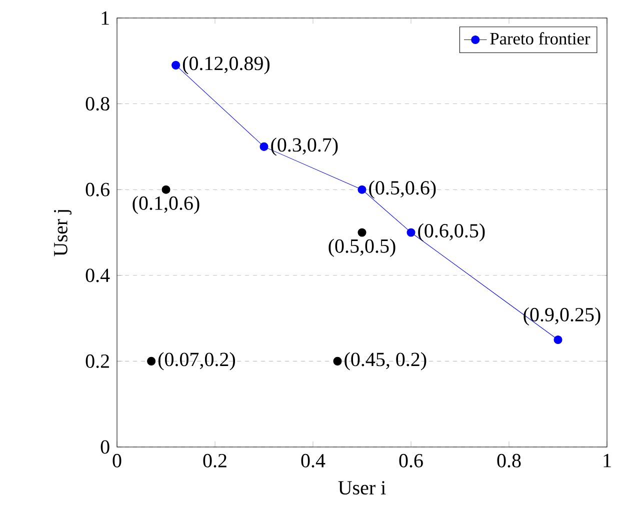 This screenshot has height=530, width=638. Describe the element at coordinates (362, 247) in the screenshot. I see `data-label: (0.5,0.5)` at that location.